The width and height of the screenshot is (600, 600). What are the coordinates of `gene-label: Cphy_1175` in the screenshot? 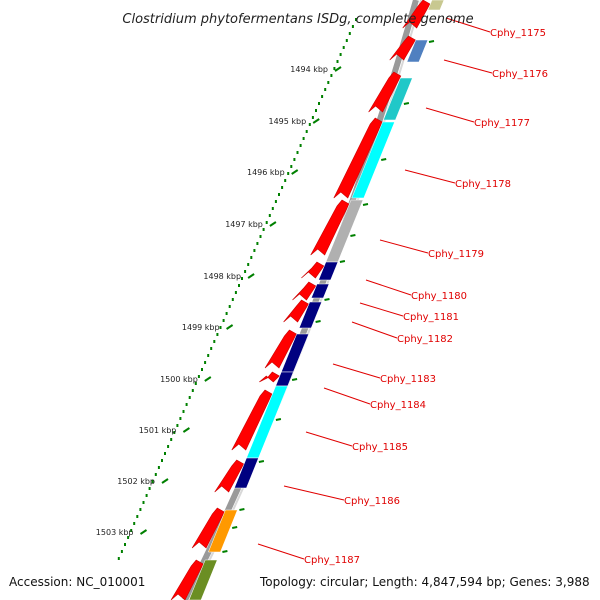 It's located at (518, 33).